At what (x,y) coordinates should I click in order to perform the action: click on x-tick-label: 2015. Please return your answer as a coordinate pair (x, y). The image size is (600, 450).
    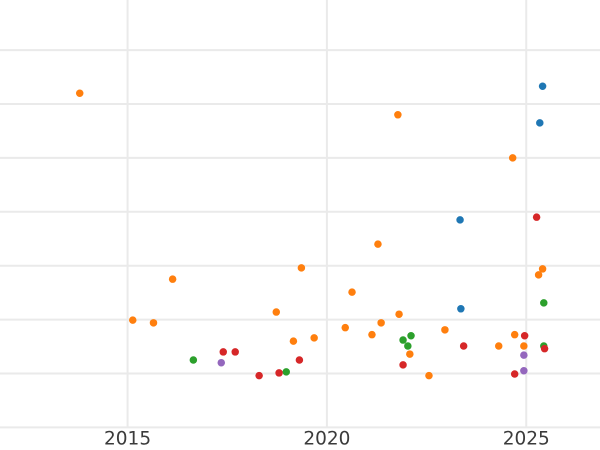
    Looking at the image, I should click on (127, 438).